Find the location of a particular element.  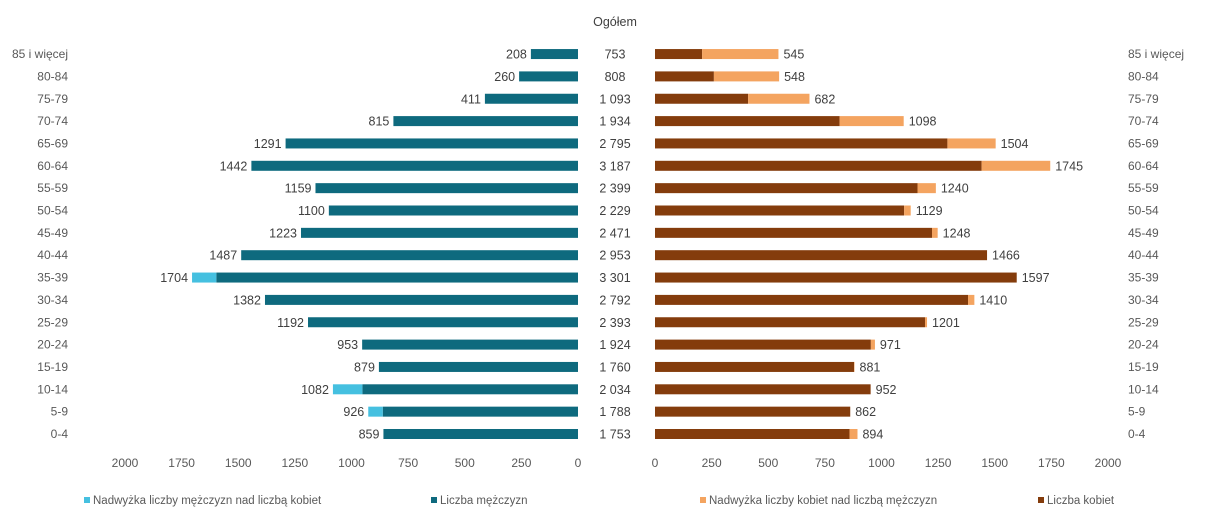

age-label-right: 50-54 is located at coordinates (1143, 211).